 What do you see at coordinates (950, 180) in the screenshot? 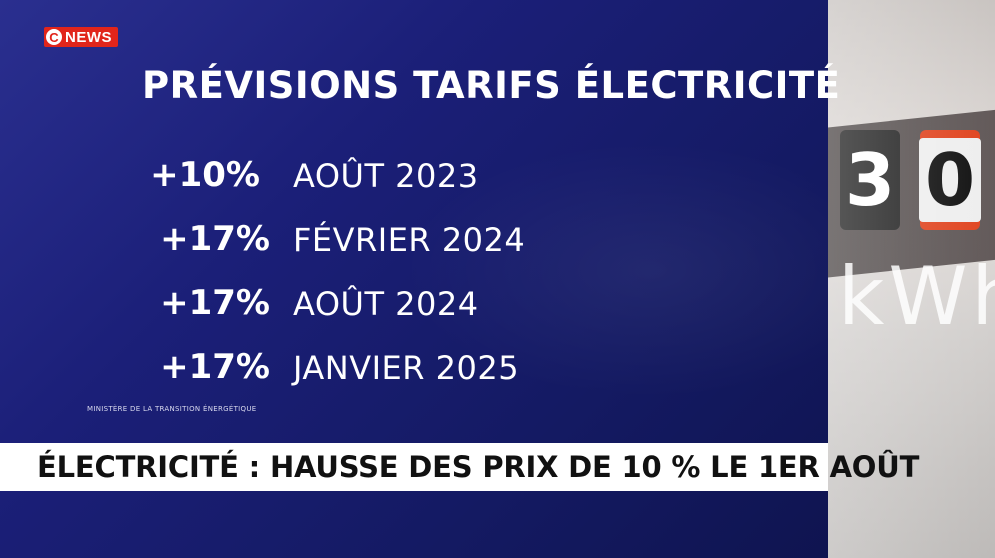
I see `meter-digit: 0` at bounding box center [950, 180].